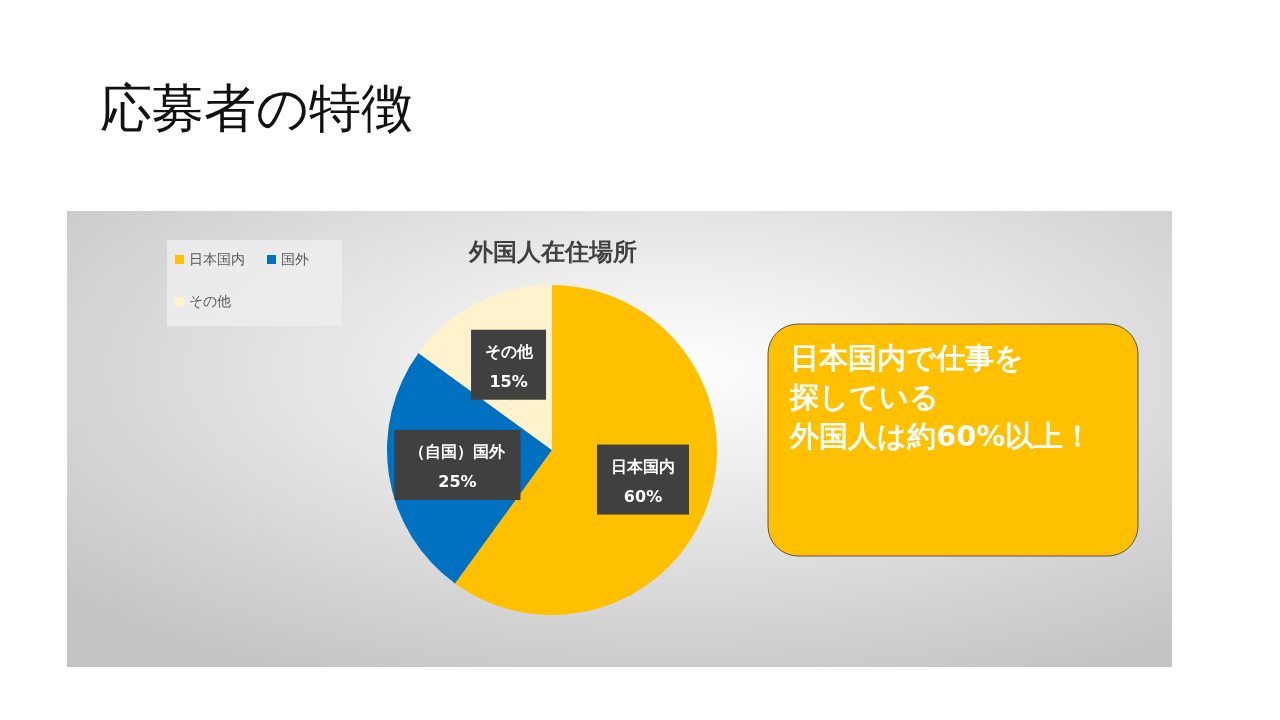  I want to click on data-label: その他 15%, so click(509, 366).